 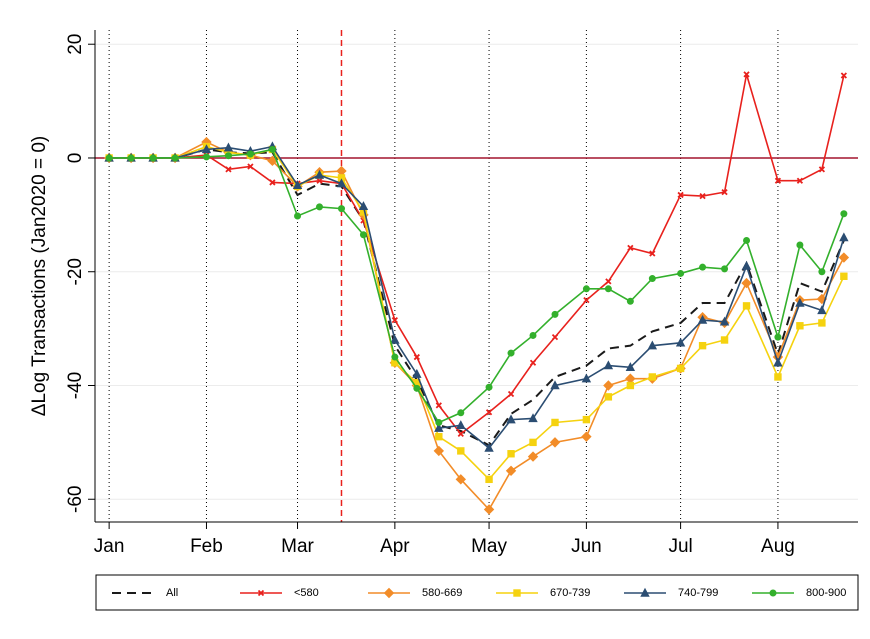 I want to click on x-tick-label: May, so click(x=489, y=546).